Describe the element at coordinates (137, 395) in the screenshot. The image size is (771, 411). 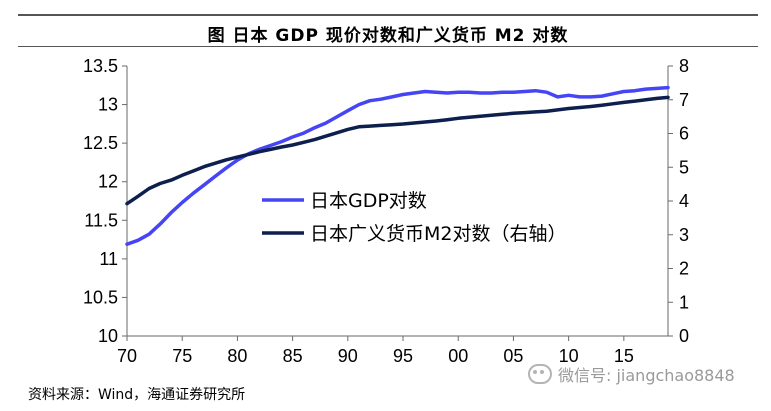
I see `source-note: 资料来源：Wind，海通证券研究所` at that location.